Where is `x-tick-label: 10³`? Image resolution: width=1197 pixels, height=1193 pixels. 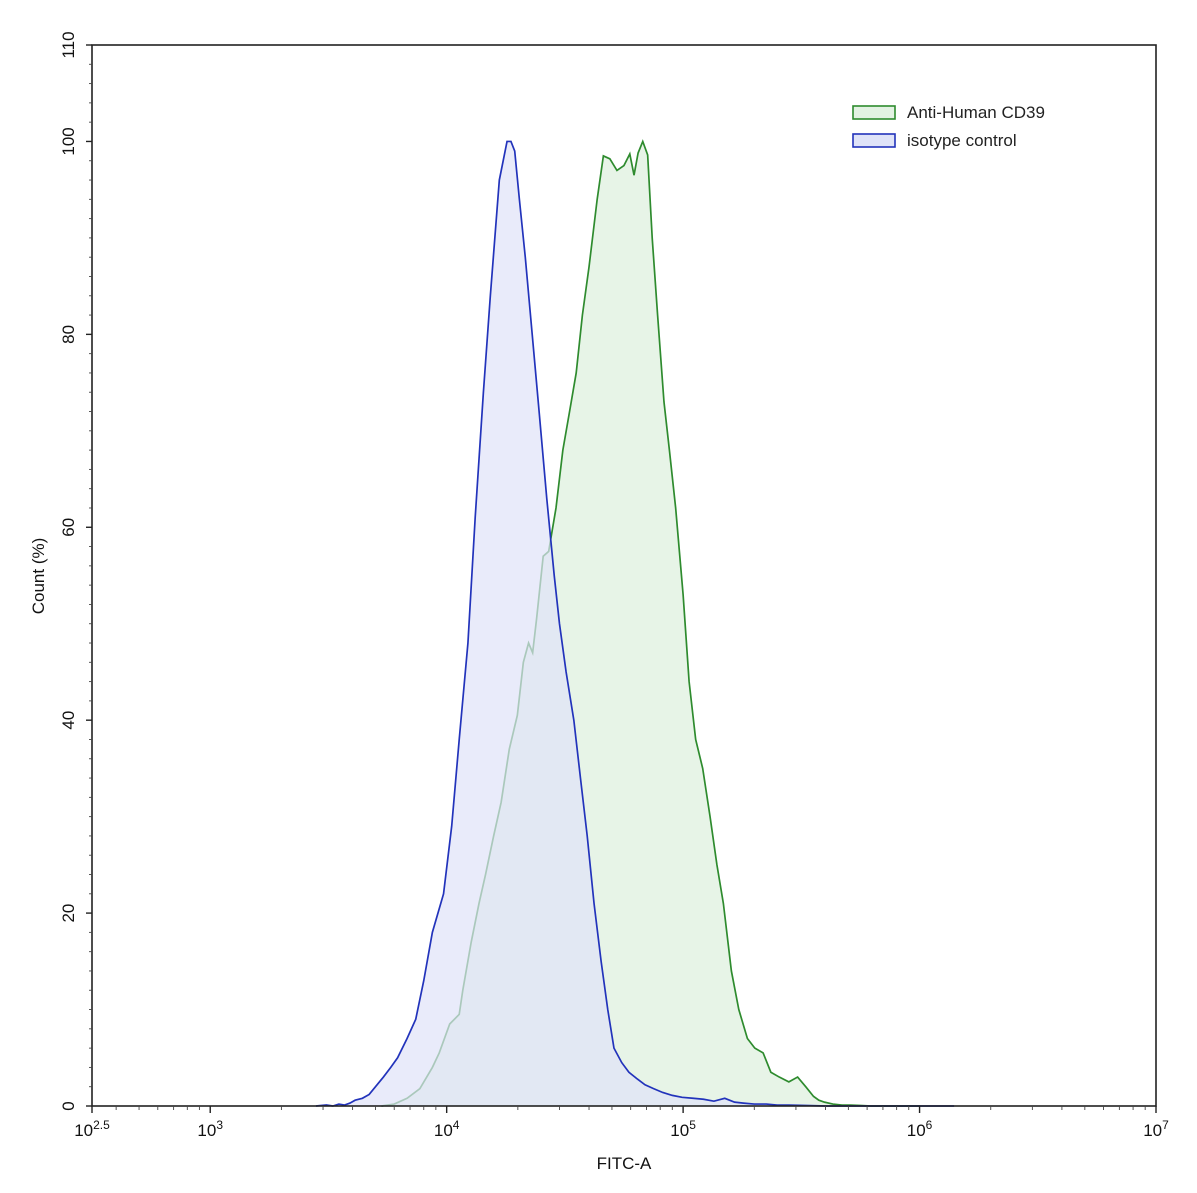
x-tick-label: 10³ is located at coordinates (210, 1129).